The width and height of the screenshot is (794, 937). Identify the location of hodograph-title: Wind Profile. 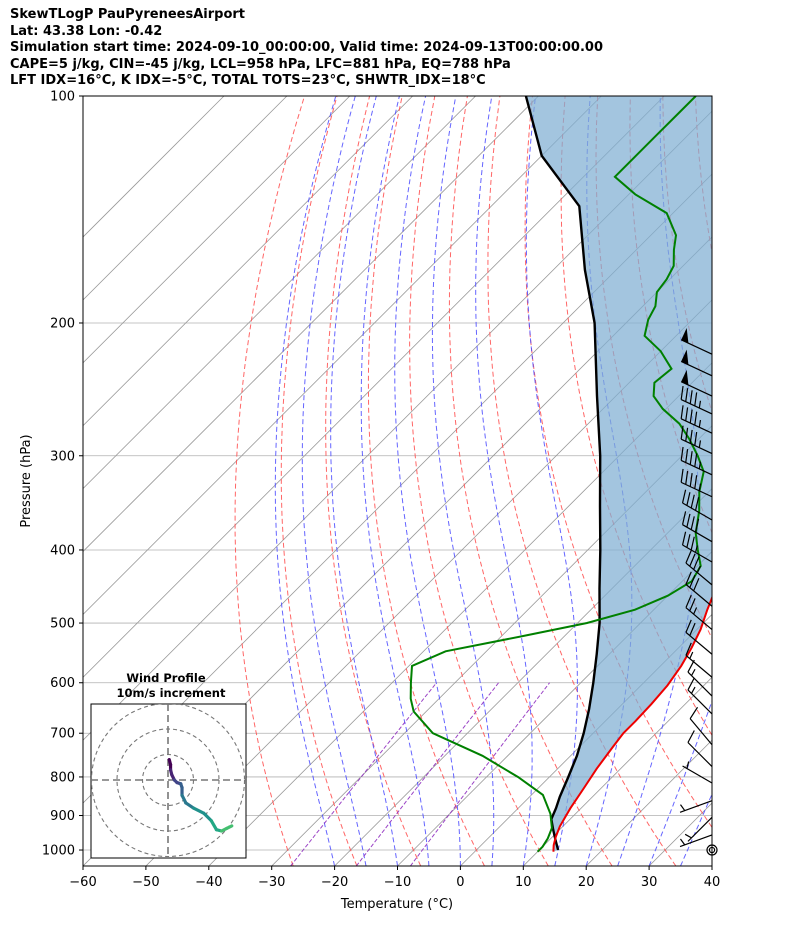
(166, 678).